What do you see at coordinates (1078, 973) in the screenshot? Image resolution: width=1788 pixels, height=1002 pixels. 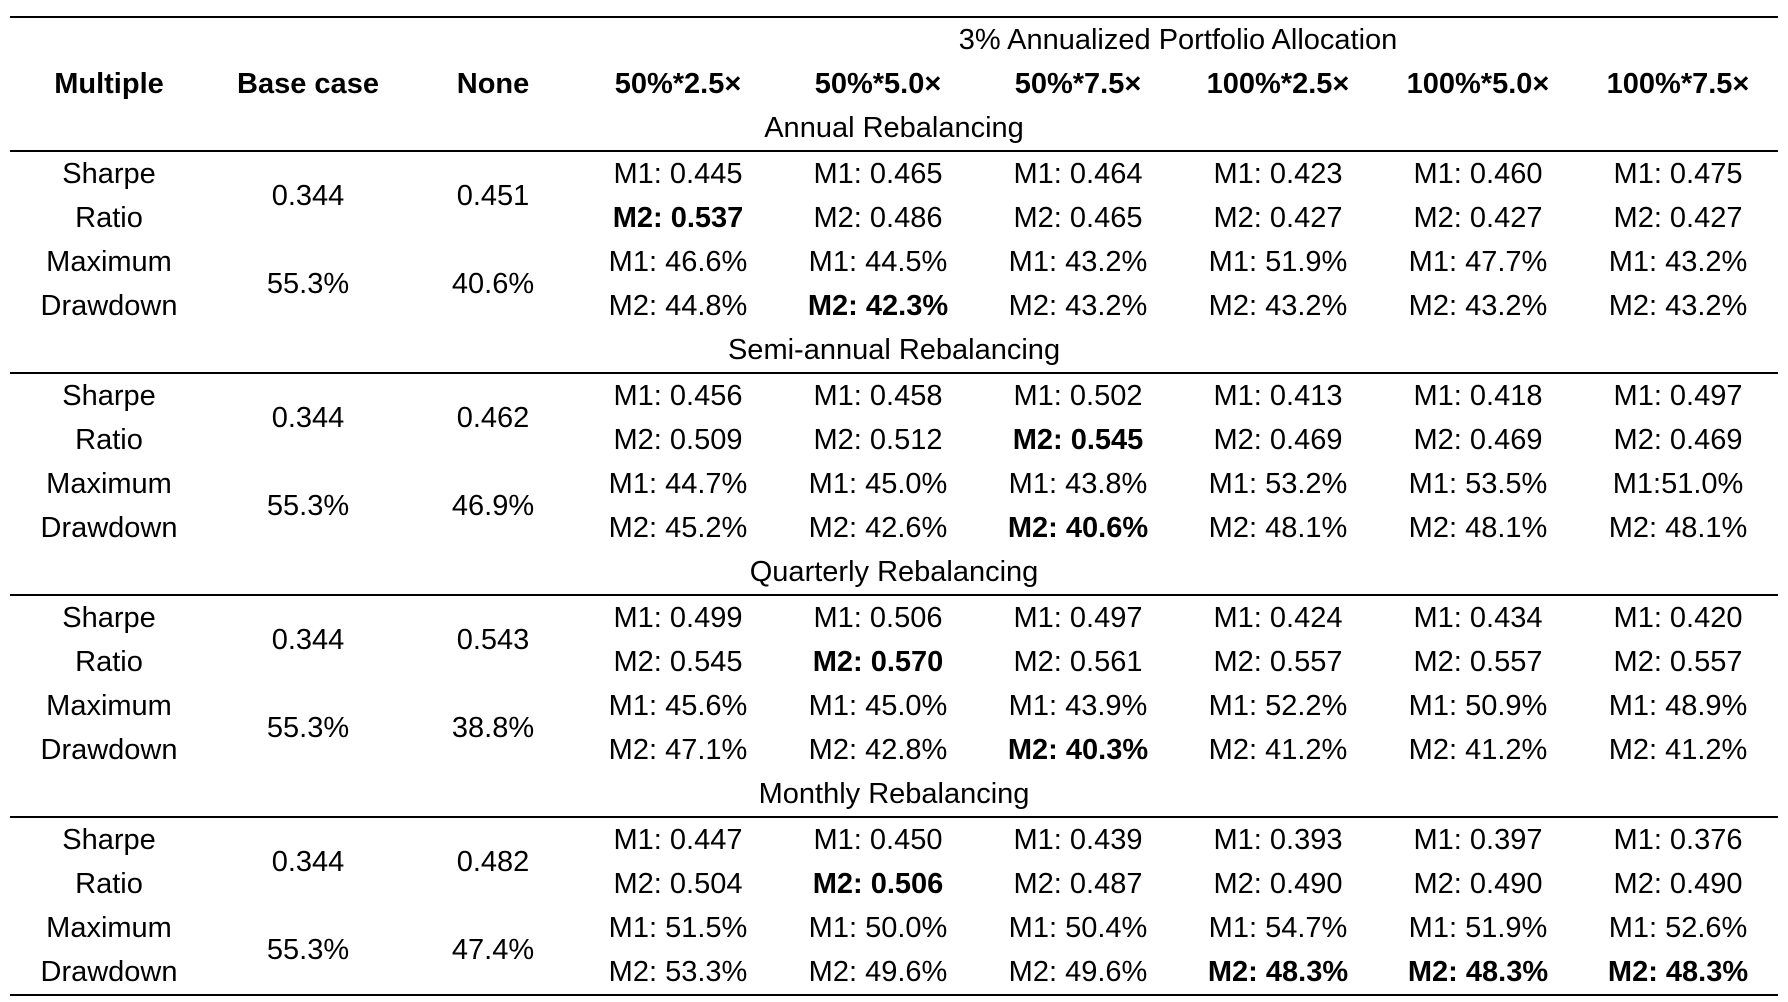 I see `m2-value: M2: 49.6%` at bounding box center [1078, 973].